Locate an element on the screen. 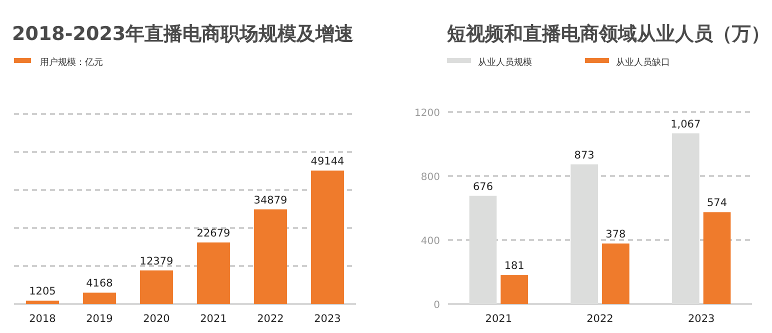  y-tick-label: 1200 is located at coordinates (427, 113).